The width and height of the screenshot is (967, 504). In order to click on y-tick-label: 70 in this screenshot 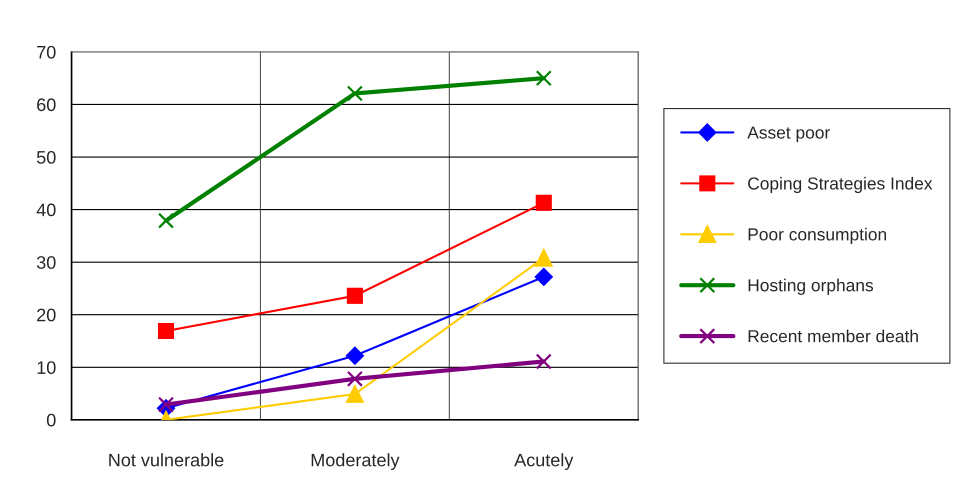, I will do `click(46, 52)`.